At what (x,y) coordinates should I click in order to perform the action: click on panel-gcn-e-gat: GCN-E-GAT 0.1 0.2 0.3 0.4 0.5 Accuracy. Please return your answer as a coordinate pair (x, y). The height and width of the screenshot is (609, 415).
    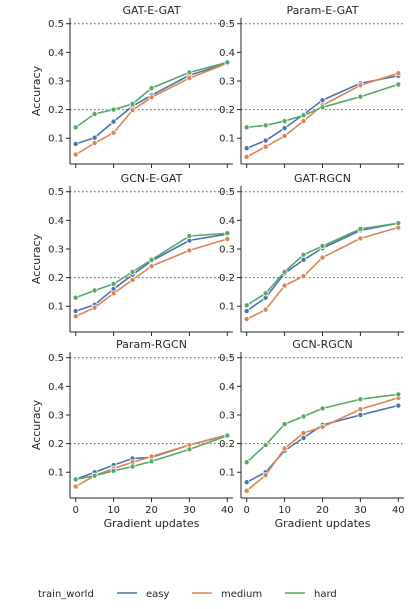
    Looking at the image, I should click on (131, 254).